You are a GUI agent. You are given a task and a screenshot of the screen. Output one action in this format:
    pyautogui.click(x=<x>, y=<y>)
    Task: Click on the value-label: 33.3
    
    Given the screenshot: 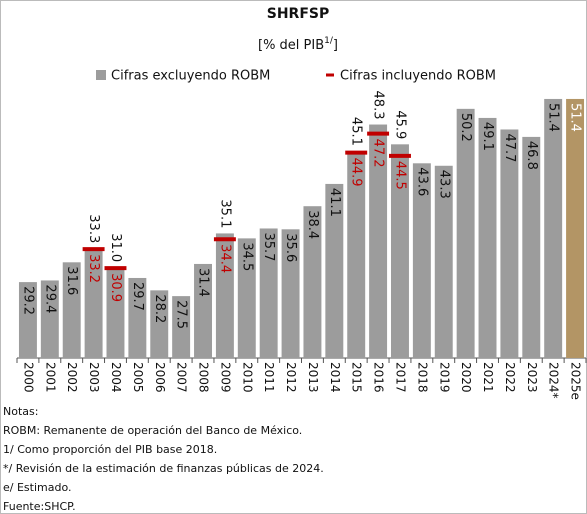 What is the action you would take?
    pyautogui.click(x=93, y=228)
    